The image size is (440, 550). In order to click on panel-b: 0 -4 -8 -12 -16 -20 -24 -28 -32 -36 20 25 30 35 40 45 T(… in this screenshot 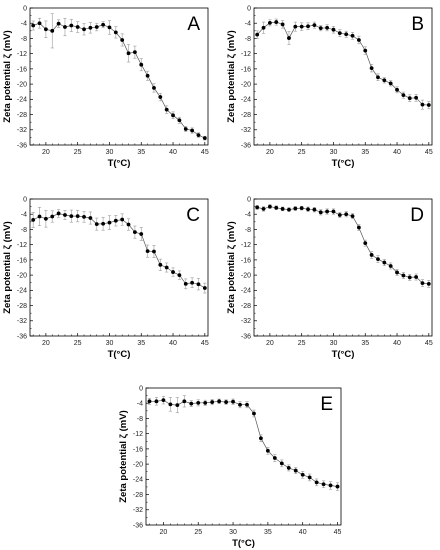, I will do `click(329, 87)`.